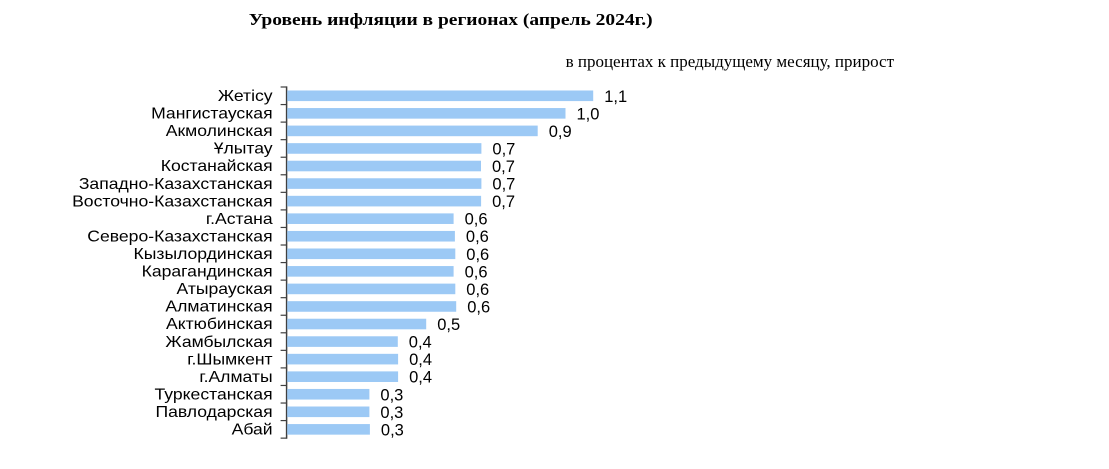 The height and width of the screenshot is (469, 1109). What do you see at coordinates (203, 254) in the screenshot?
I see `svg-text: Кызылординская` at bounding box center [203, 254].